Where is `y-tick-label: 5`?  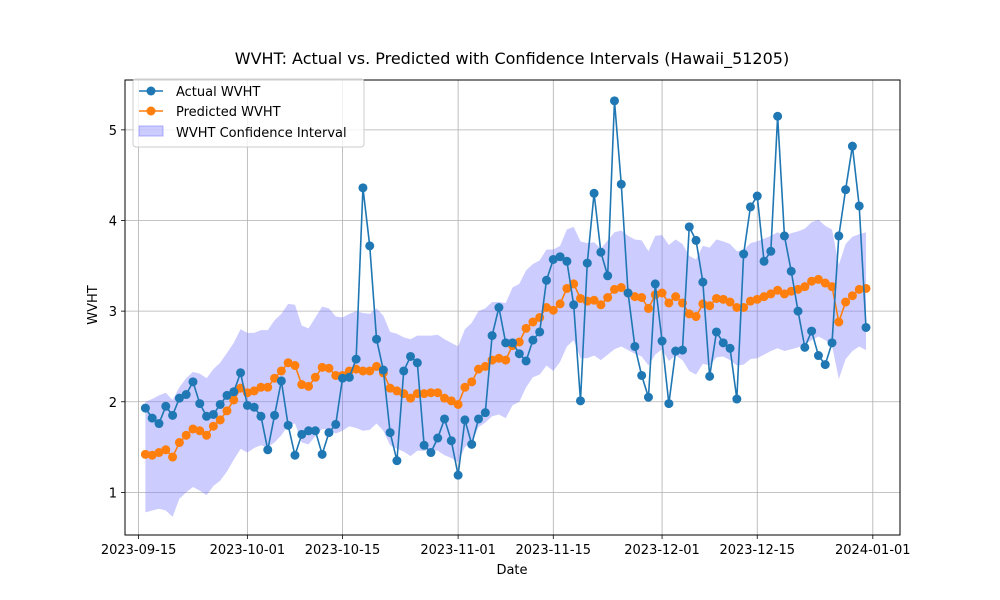 y-tick-label: 5 is located at coordinates (113, 131).